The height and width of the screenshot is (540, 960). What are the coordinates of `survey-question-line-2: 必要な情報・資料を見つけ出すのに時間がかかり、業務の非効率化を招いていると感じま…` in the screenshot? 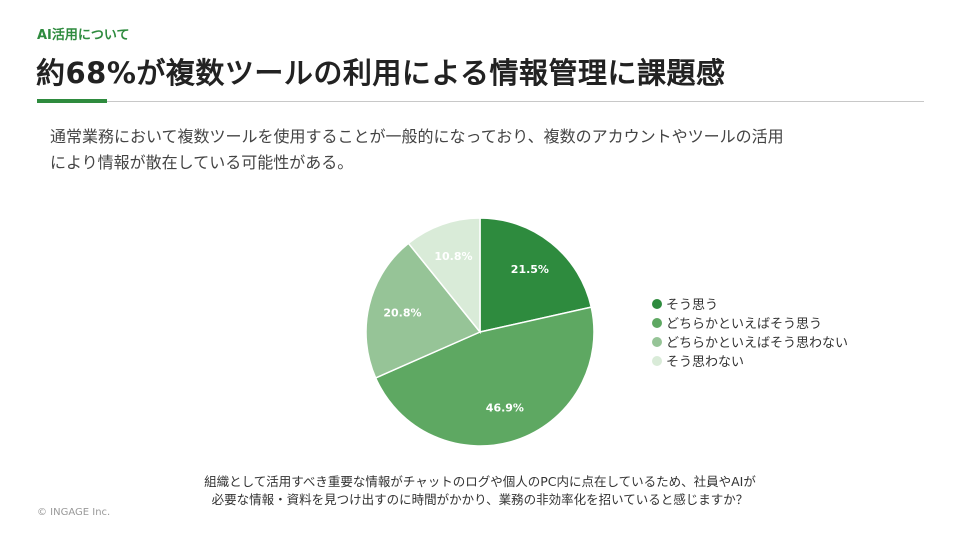 It's located at (480, 499).